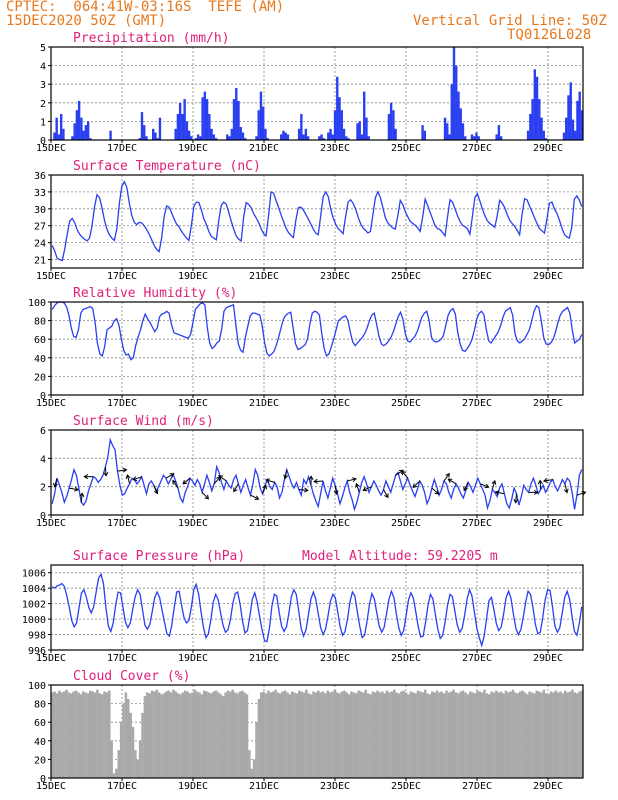  Describe the element at coordinates (406, 658) in the screenshot. I see `x-tick-label: 25DEC` at that location.